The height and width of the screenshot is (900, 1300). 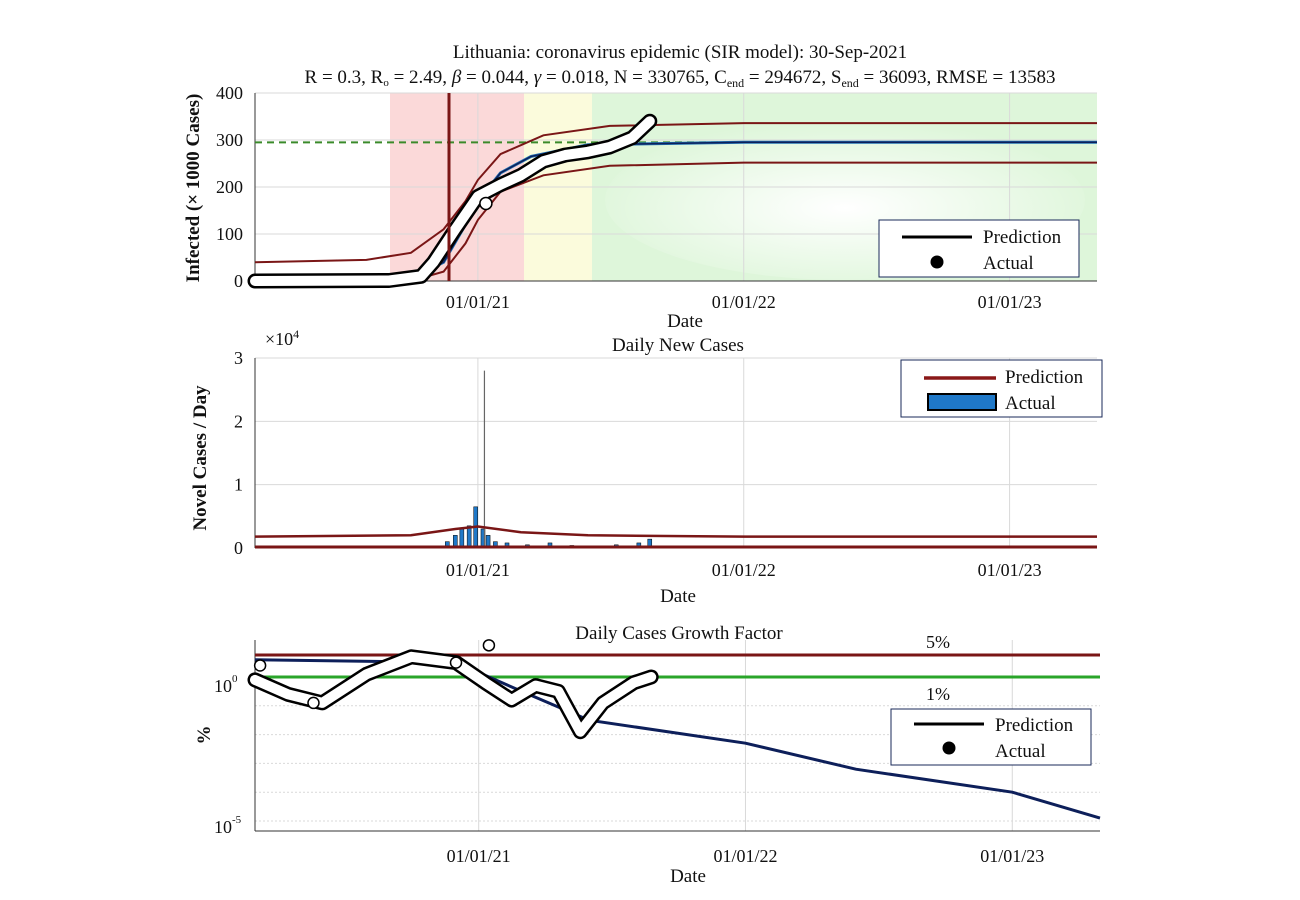 What do you see at coordinates (1010, 570) in the screenshot?
I see `mid-xtick-label: 01/01/23` at bounding box center [1010, 570].